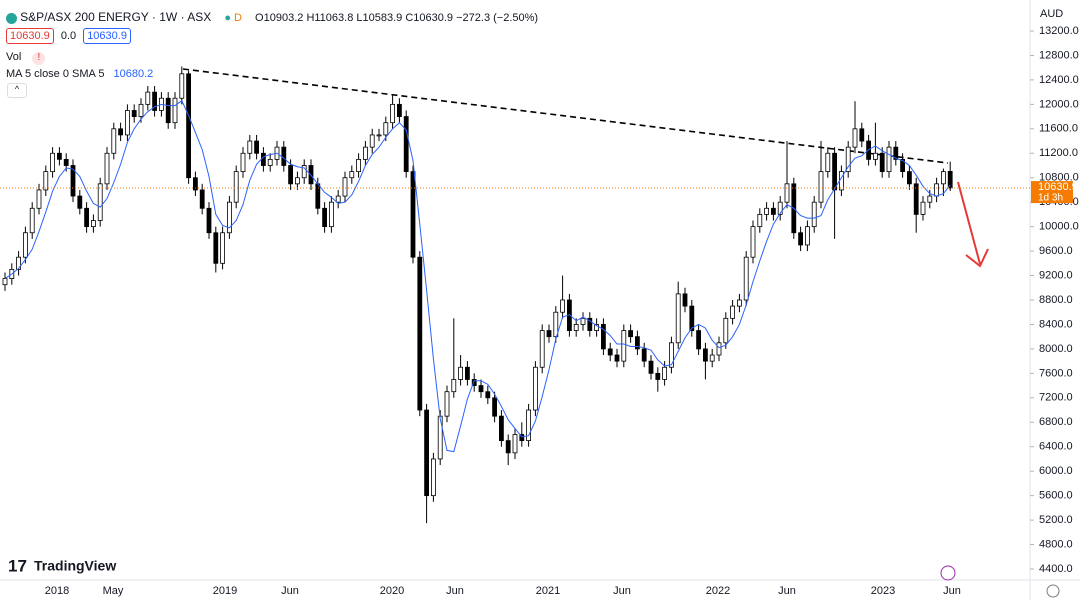 This screenshot has width=1080, height=612. Describe the element at coordinates (883, 591) in the screenshot. I see `x-tick-label: 2023` at that location.